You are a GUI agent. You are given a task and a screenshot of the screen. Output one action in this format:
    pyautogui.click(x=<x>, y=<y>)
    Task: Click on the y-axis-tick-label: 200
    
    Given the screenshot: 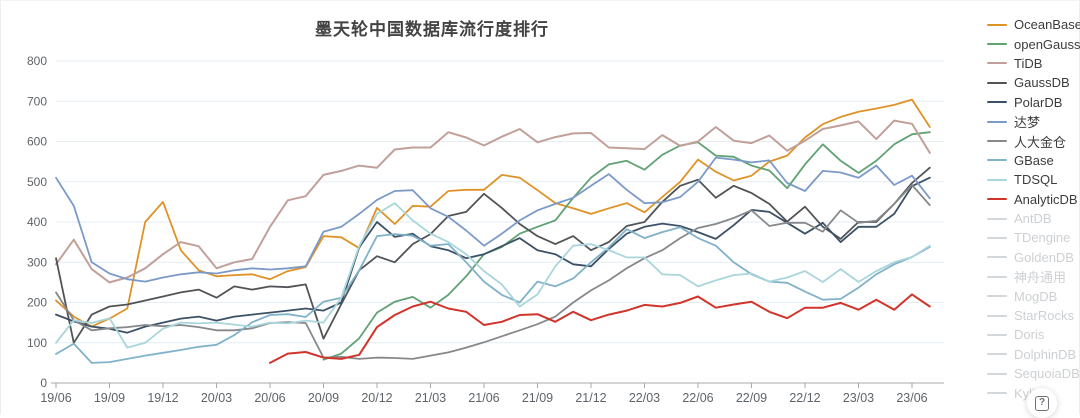 What is the action you would take?
    pyautogui.click(x=37, y=303)
    